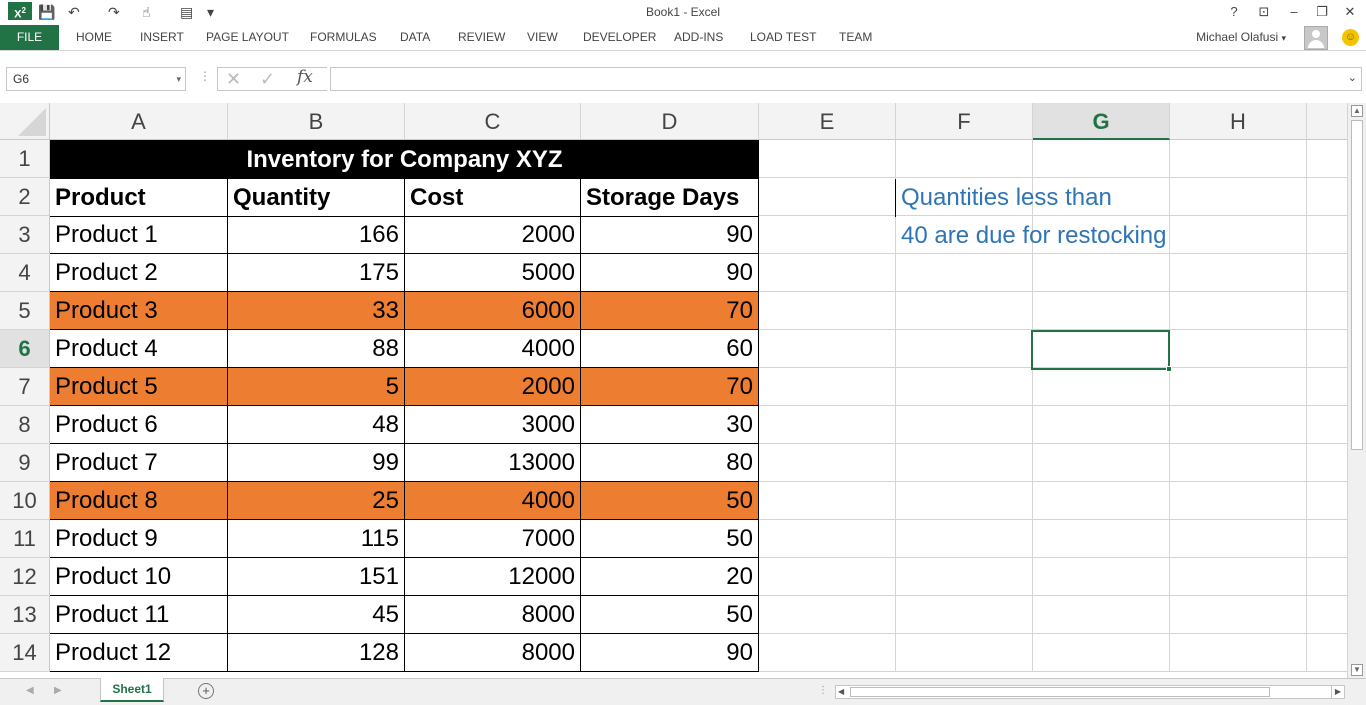 The height and width of the screenshot is (705, 1366). What do you see at coordinates (783, 37) in the screenshot?
I see `tab-load-test: LOAD TEST` at bounding box center [783, 37].